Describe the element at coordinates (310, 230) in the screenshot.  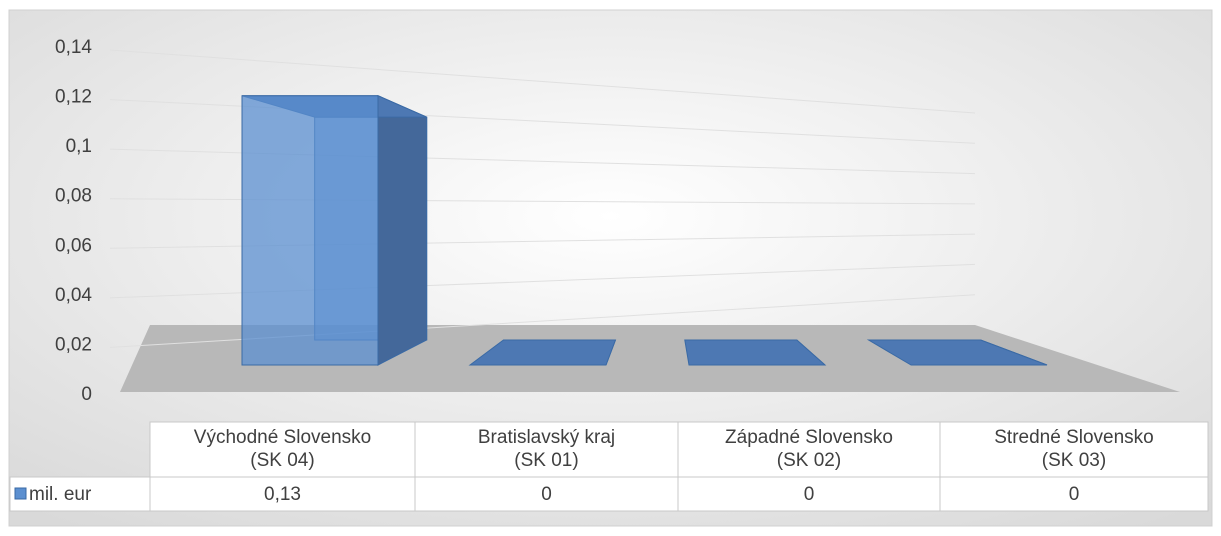
I see `bar-front` at that location.